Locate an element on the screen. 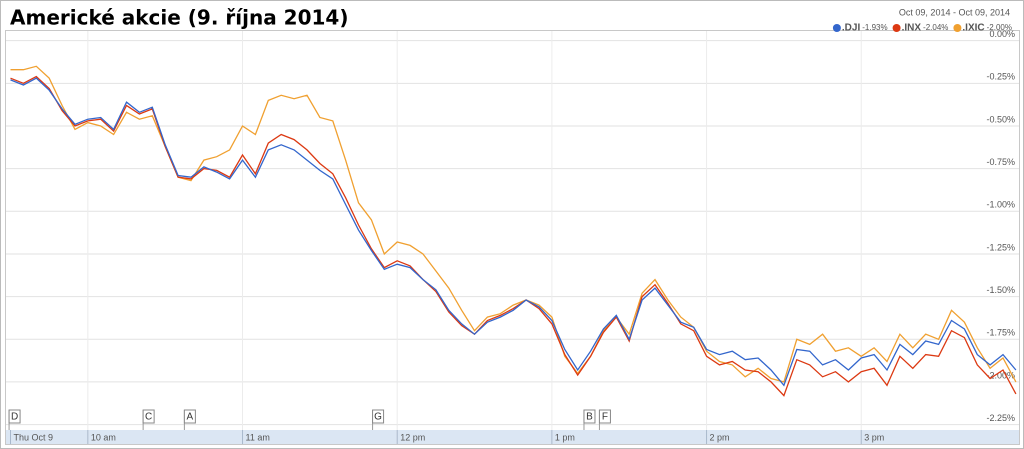  event-label: D is located at coordinates (14, 417).